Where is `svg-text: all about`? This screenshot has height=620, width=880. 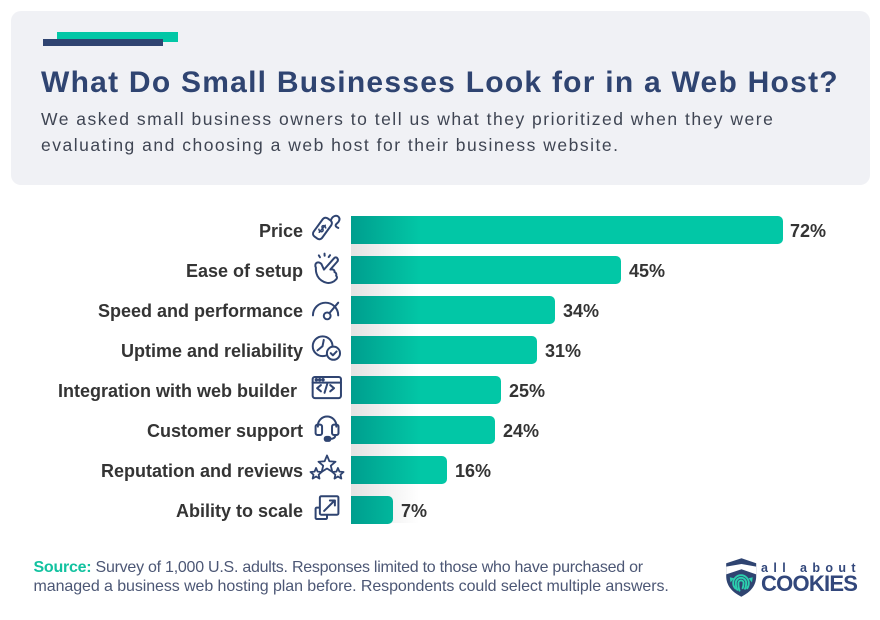
svg-text: all about is located at coordinates (811, 568).